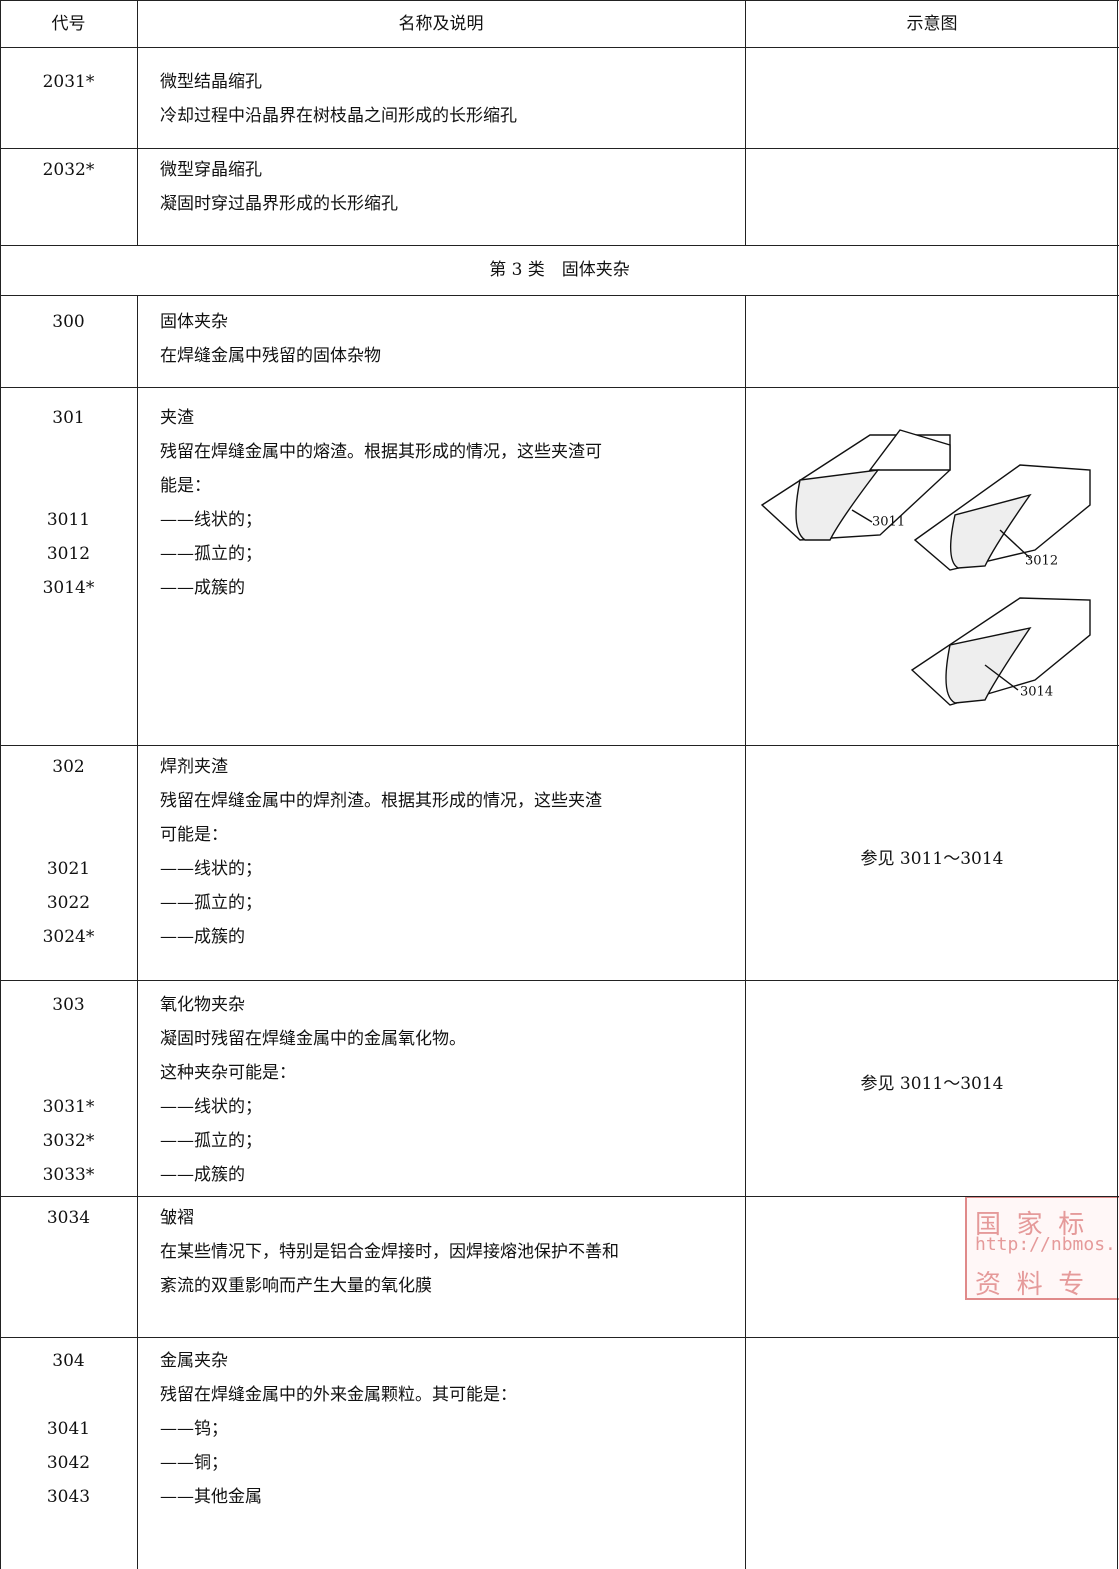  What do you see at coordinates (211, 1497) in the screenshot?
I see `description: ——其他金属` at bounding box center [211, 1497].